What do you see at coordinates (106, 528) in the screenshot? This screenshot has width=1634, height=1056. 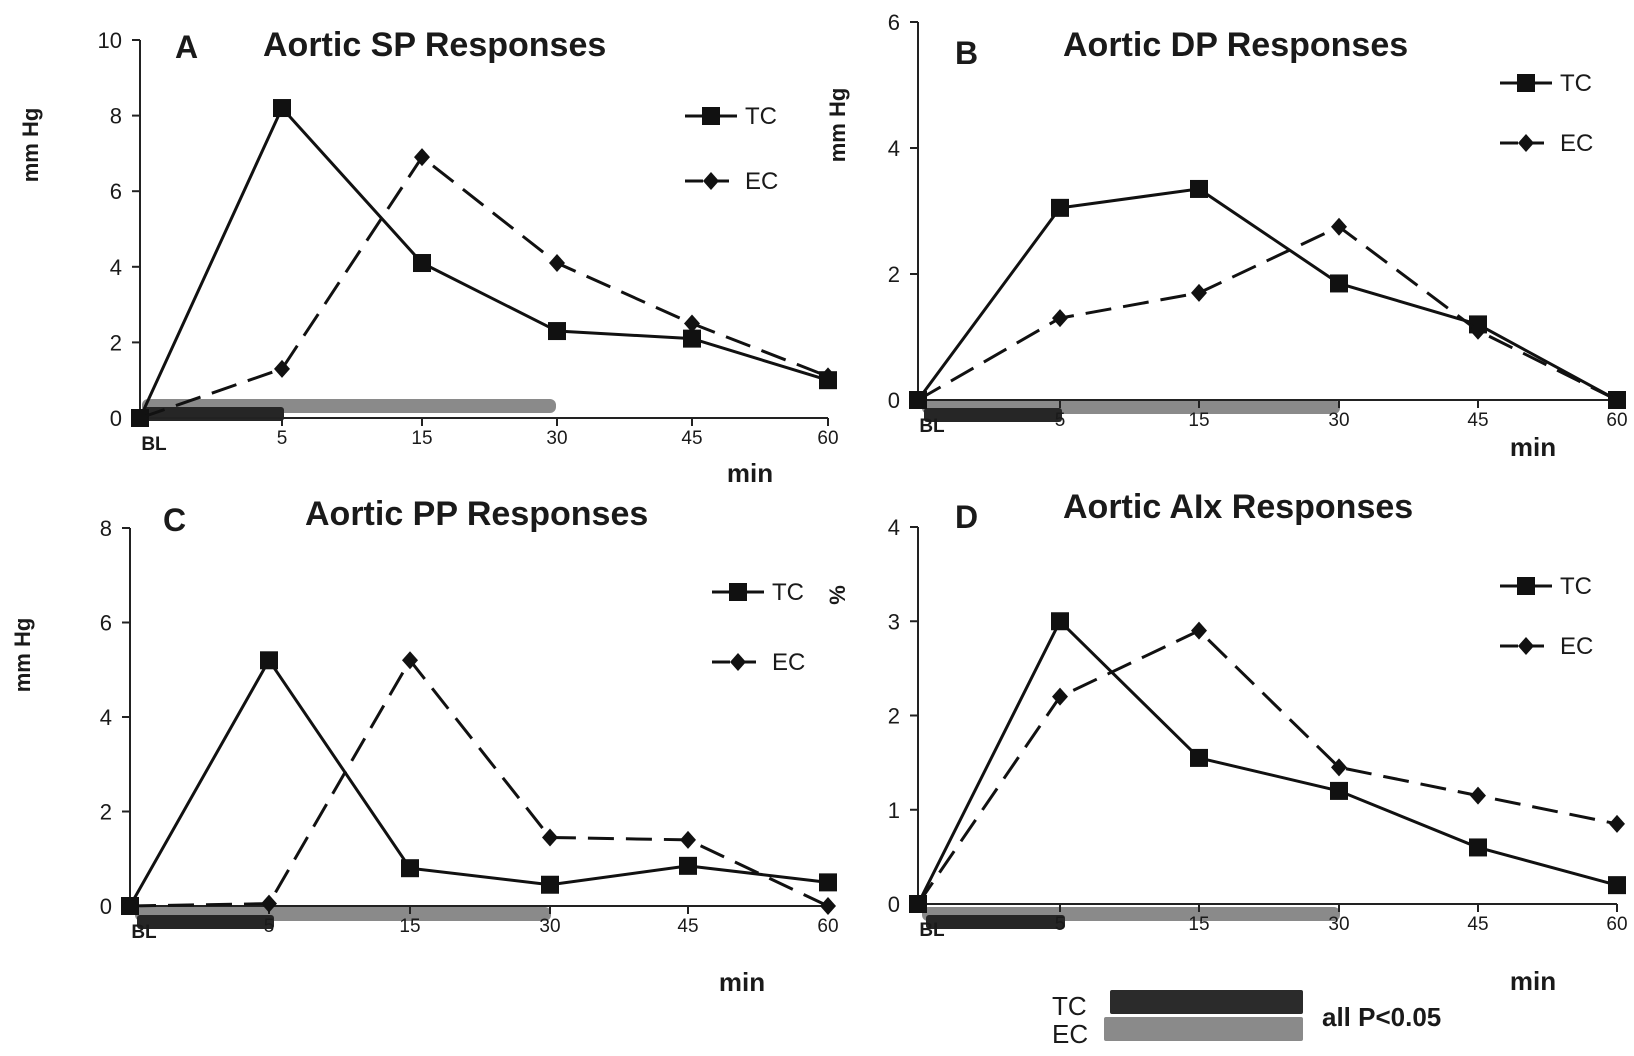 I see `y-tick-label: 8` at bounding box center [106, 528].